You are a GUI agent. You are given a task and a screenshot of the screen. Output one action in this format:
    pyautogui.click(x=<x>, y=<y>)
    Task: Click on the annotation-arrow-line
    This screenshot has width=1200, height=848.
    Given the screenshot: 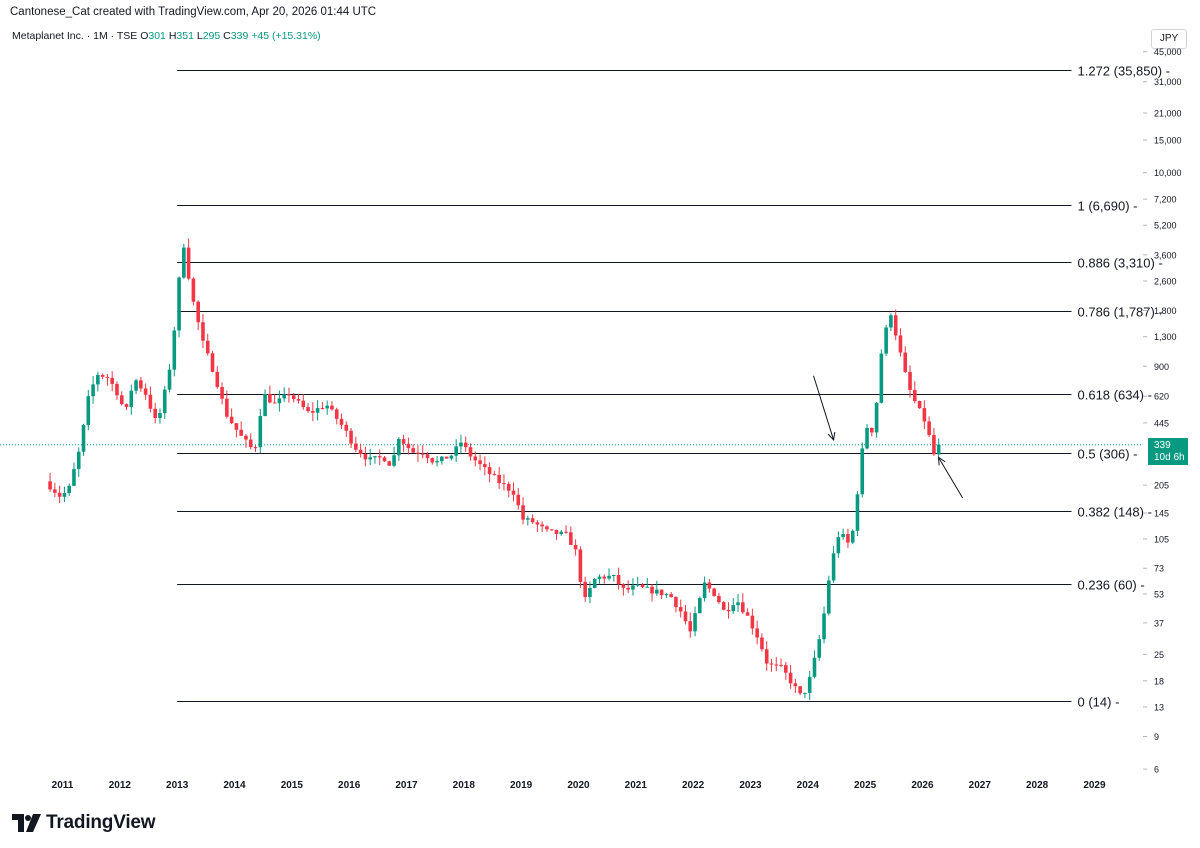 What is the action you would take?
    pyautogui.click(x=951, y=478)
    